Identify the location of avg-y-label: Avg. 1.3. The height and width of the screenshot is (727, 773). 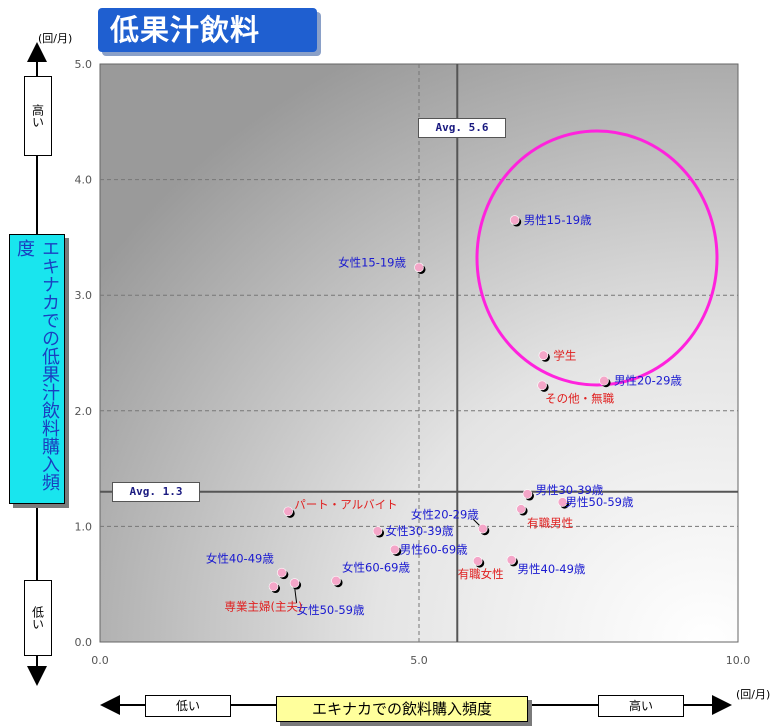
(156, 492).